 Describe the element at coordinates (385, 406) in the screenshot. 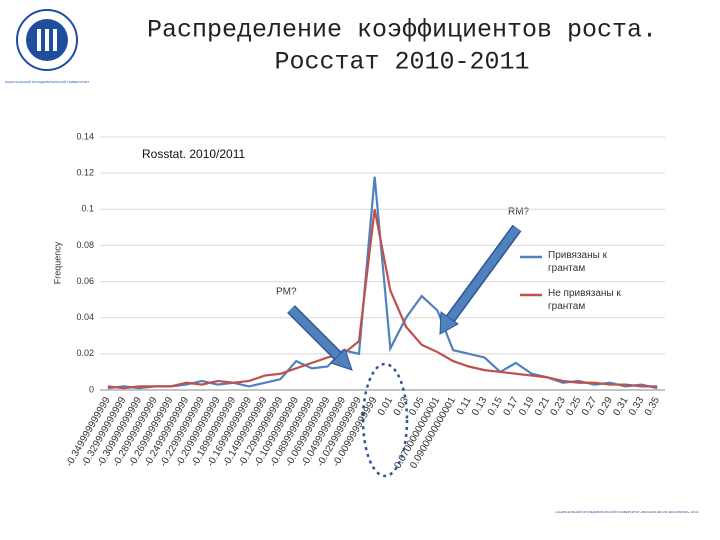

I see `x-tick-label: 0.01` at that location.